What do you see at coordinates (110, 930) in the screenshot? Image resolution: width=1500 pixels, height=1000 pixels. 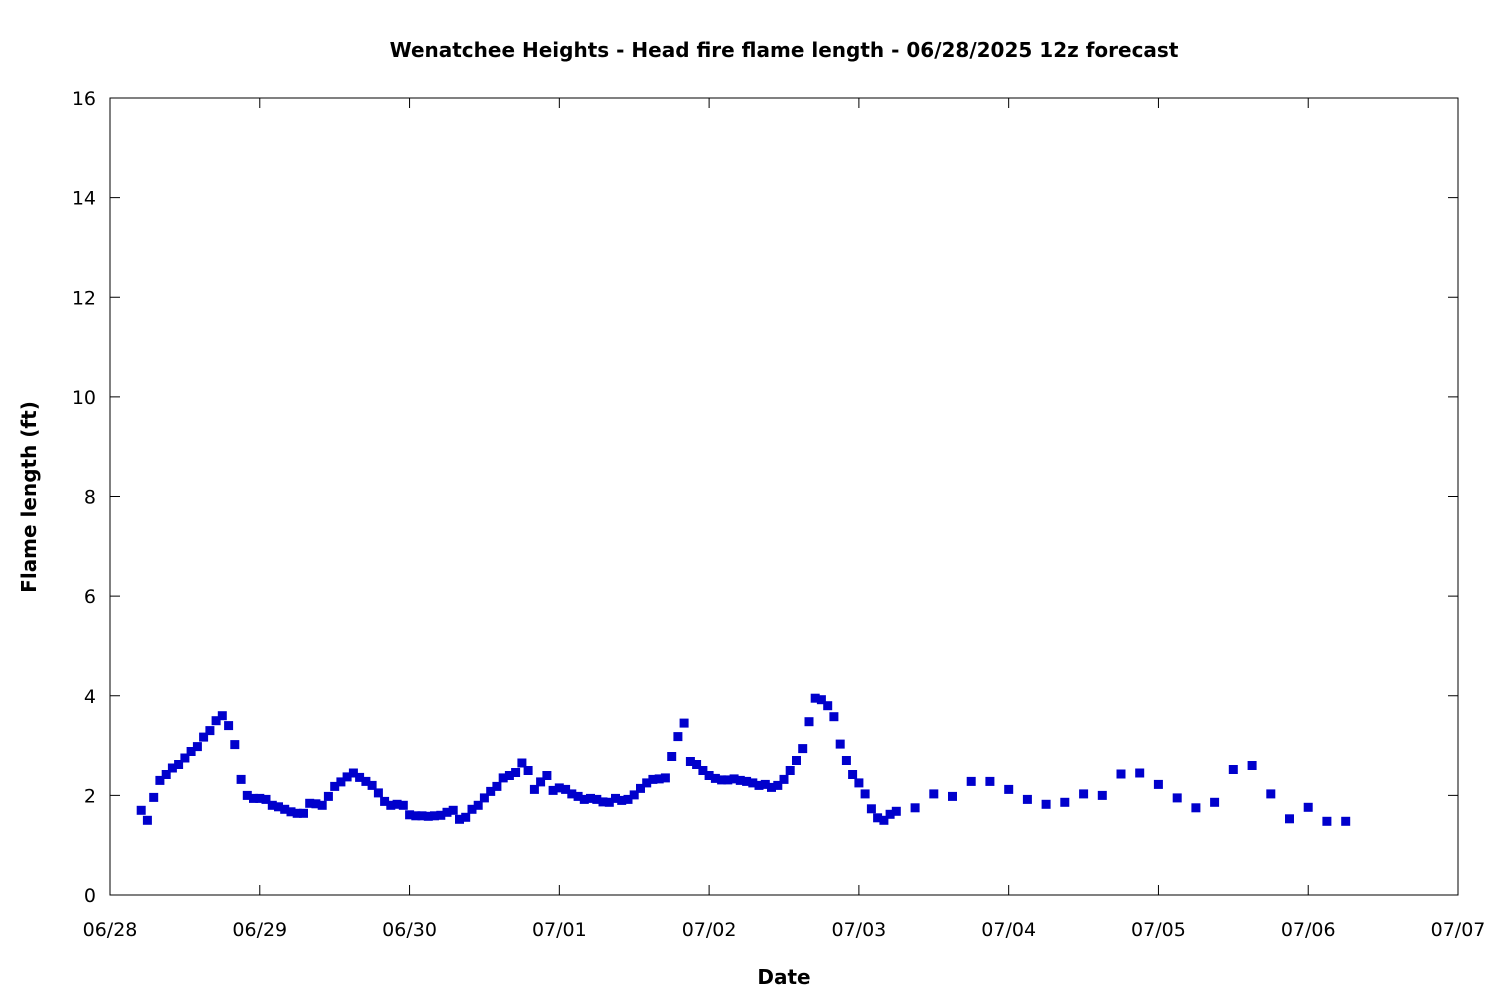 I see `x-tick-label: 06/28` at bounding box center [110, 930].